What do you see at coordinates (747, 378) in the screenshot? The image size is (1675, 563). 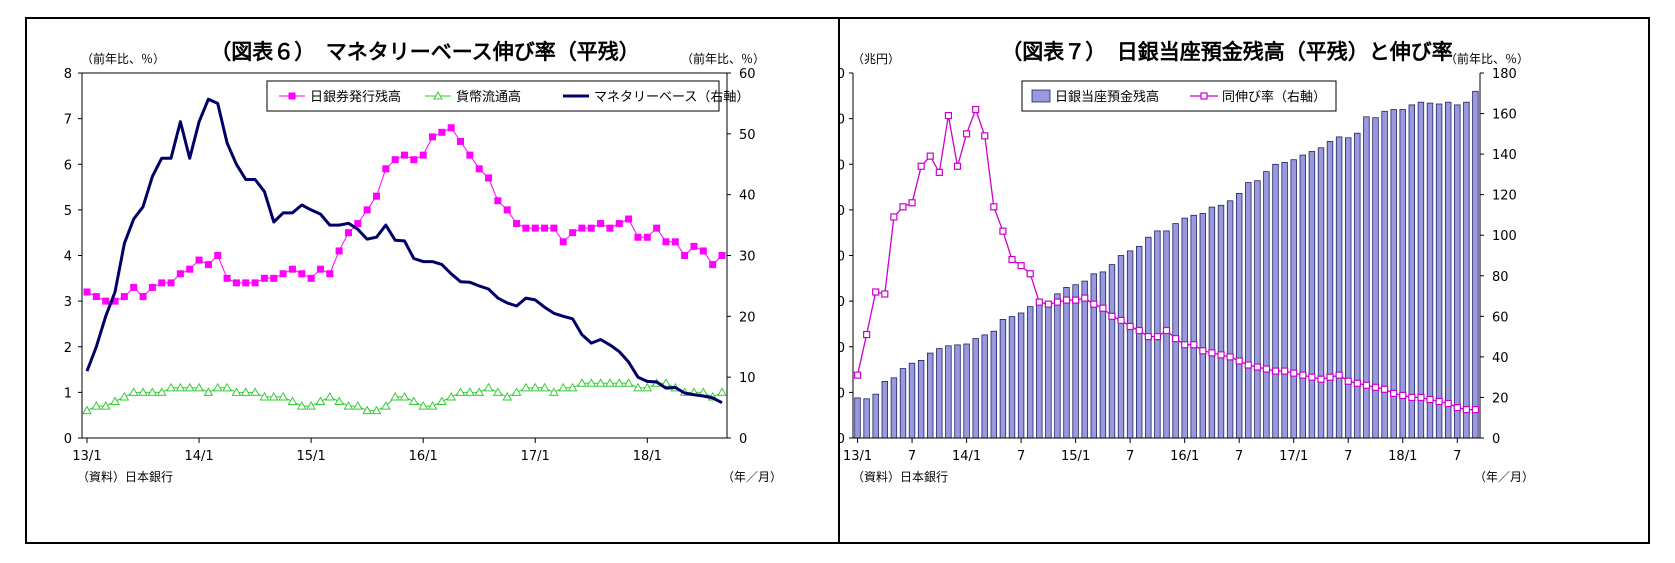 I see `right-tick-label: 10` at bounding box center [747, 378].